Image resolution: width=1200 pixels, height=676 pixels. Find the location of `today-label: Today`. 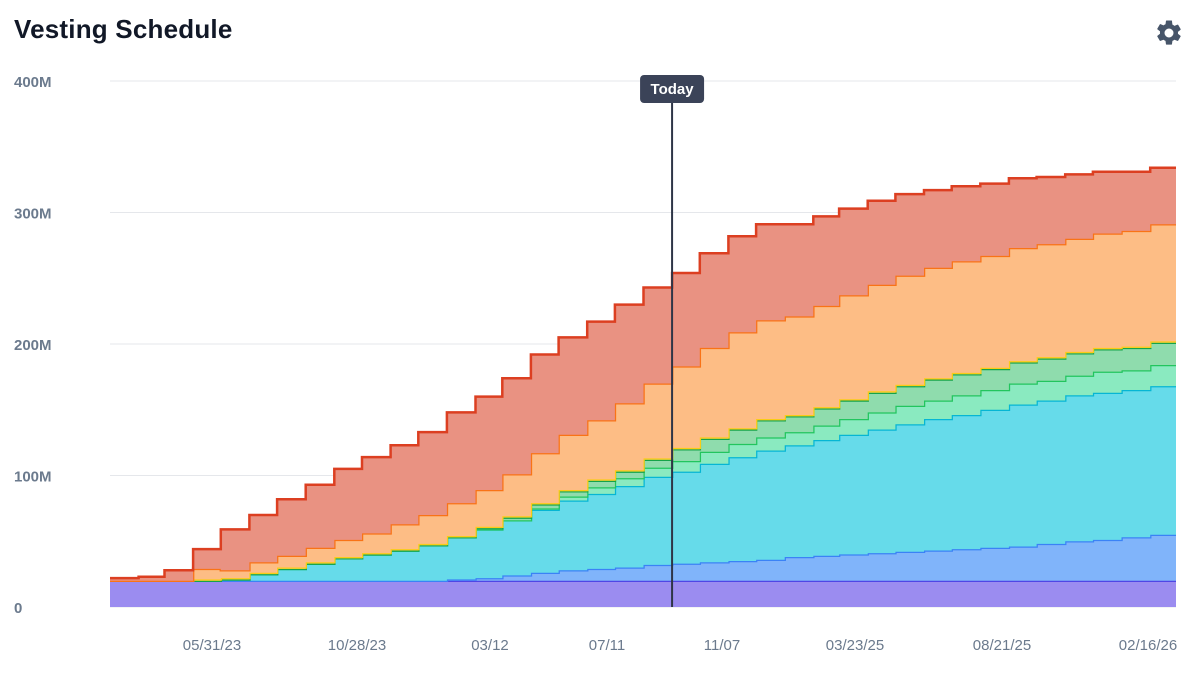

today-label: Today is located at coordinates (673, 89).